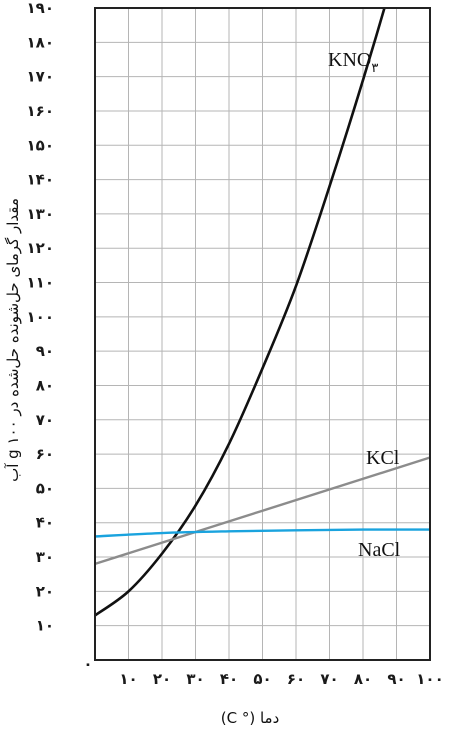  Describe the element at coordinates (262, 533) in the screenshot. I see `series-line-nacl` at that location.